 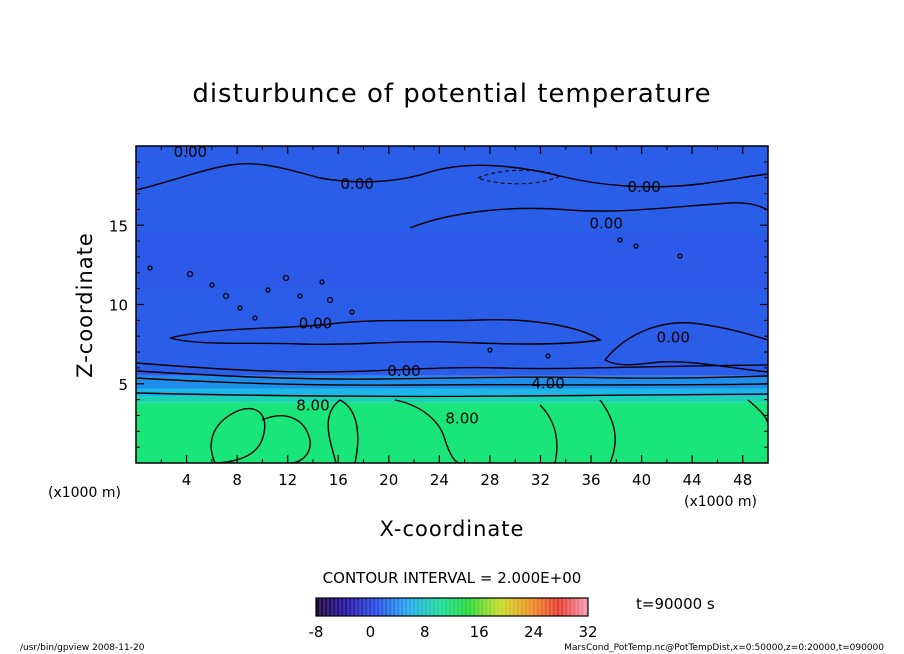 I want to click on colorbar-tick-label: 16, so click(x=479, y=632).